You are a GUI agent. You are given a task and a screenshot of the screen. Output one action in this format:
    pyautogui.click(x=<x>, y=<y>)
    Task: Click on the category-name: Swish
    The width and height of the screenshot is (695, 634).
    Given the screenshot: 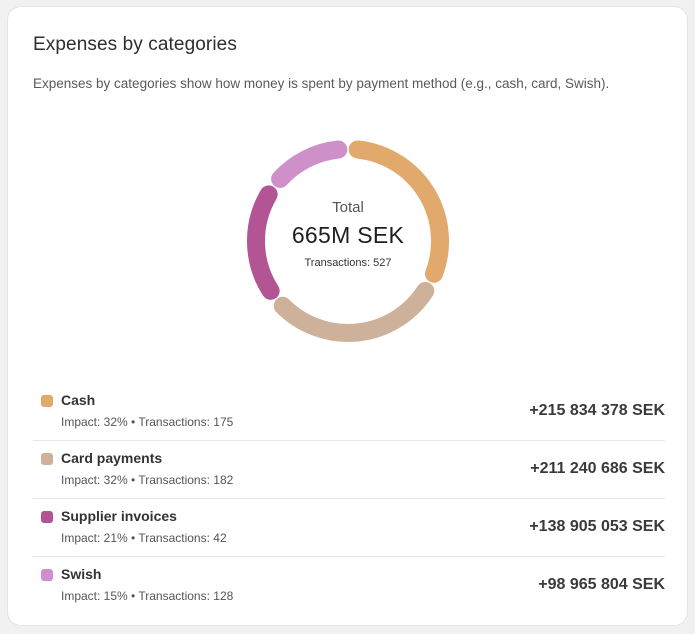 What is the action you would take?
    pyautogui.click(x=81, y=574)
    